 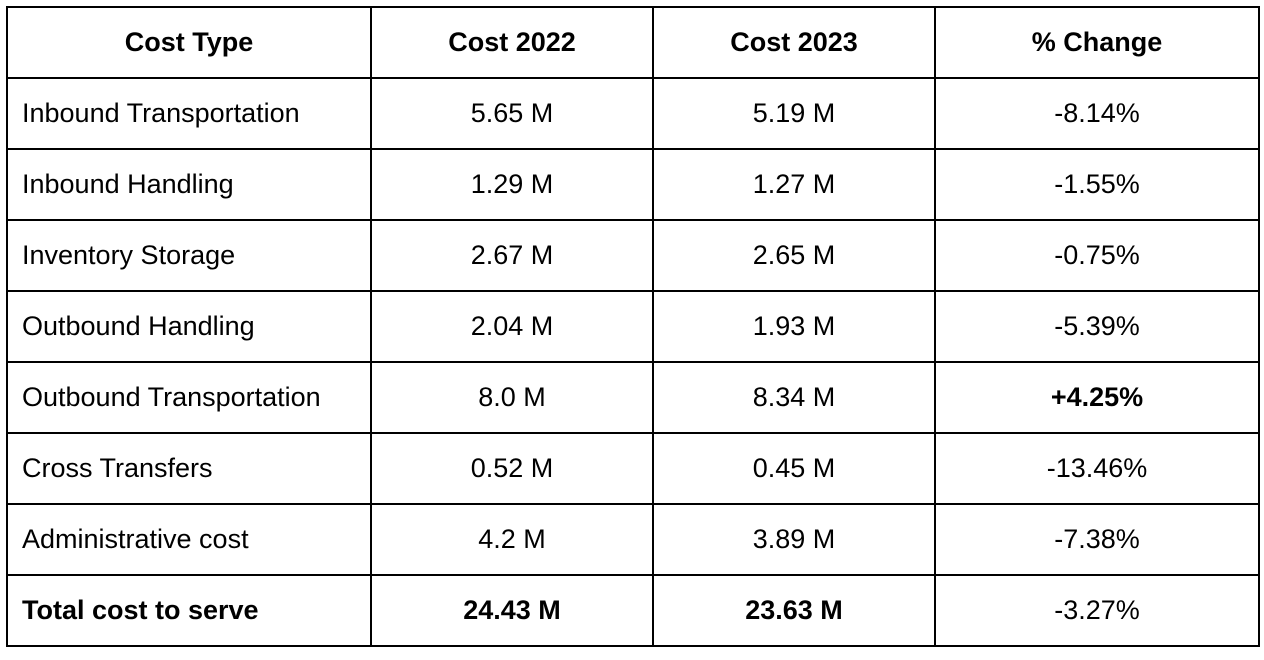 I want to click on percent-change-cell: -0.75%, so click(x=1097, y=255).